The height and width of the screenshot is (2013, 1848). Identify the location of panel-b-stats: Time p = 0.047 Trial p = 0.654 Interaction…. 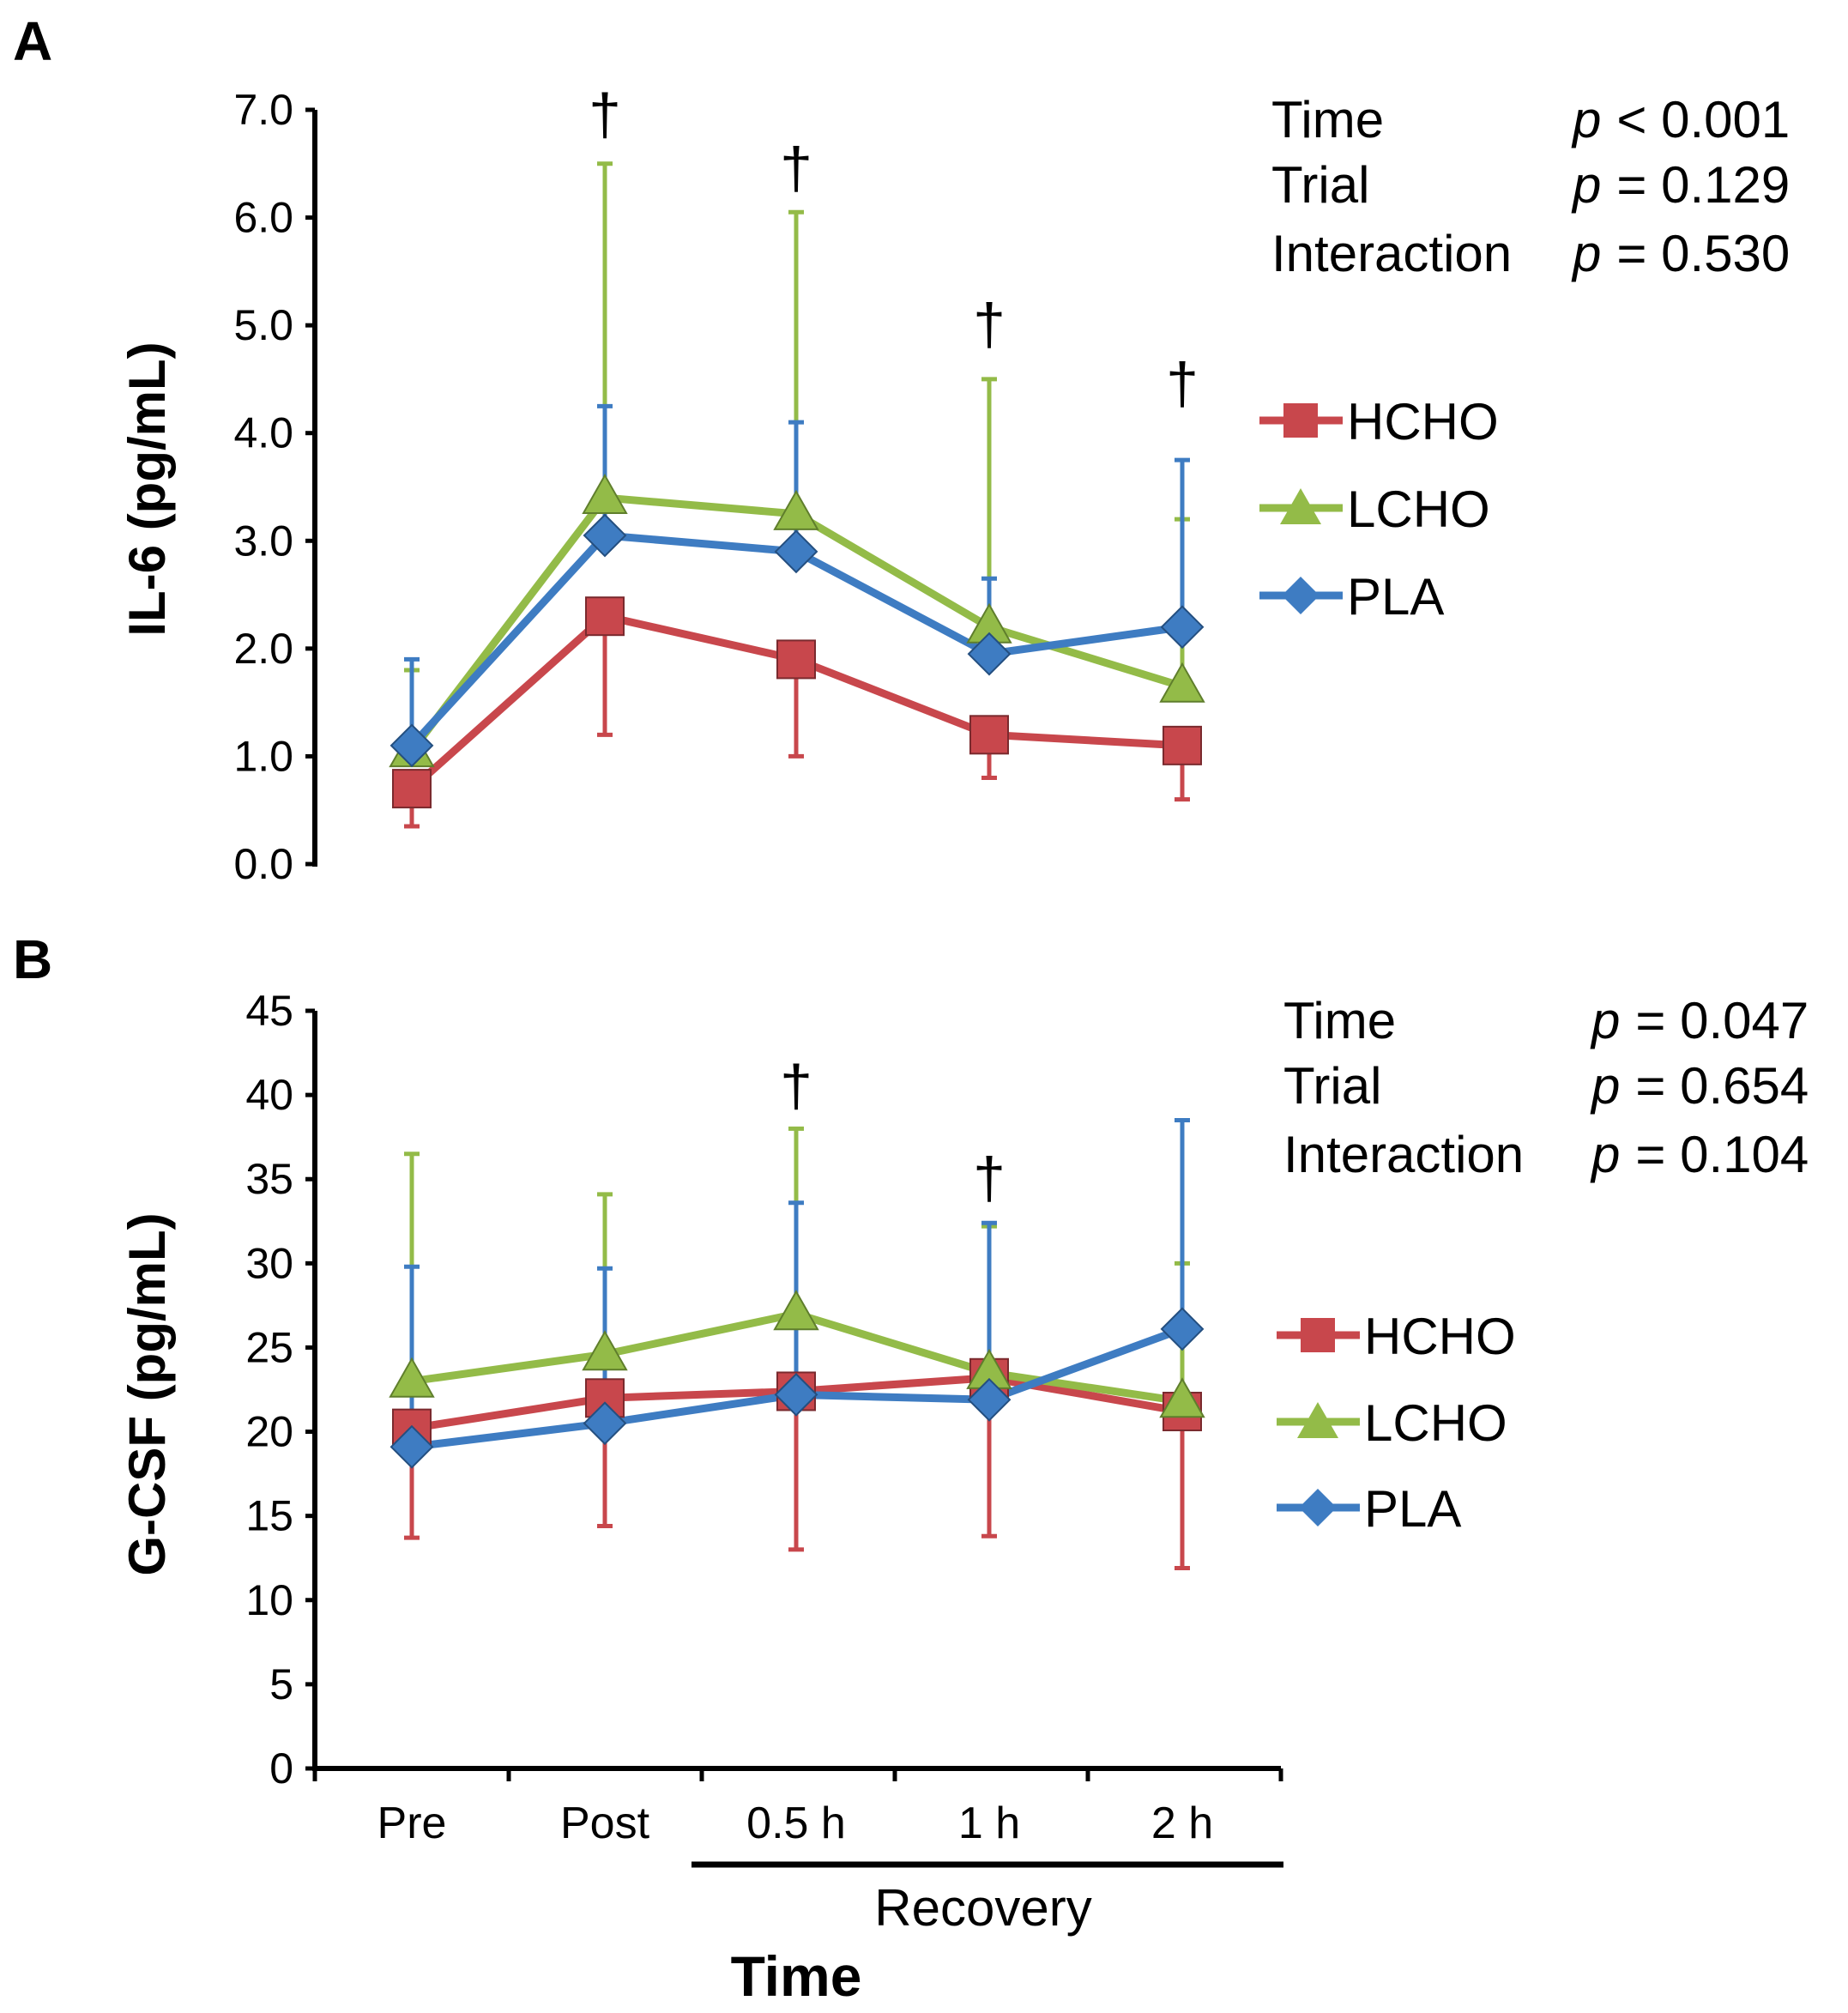
(1546, 1087).